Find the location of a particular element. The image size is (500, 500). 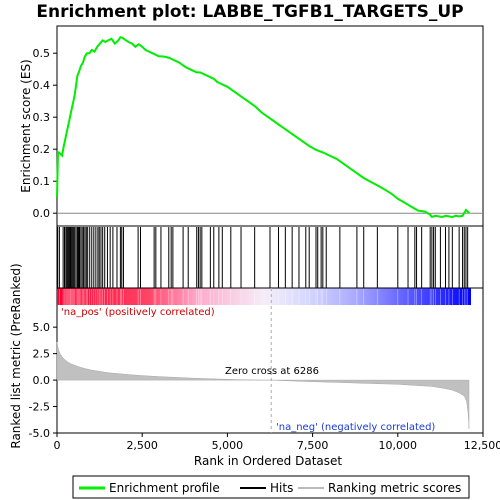

legend-label-hits: Hits is located at coordinates (281, 488).